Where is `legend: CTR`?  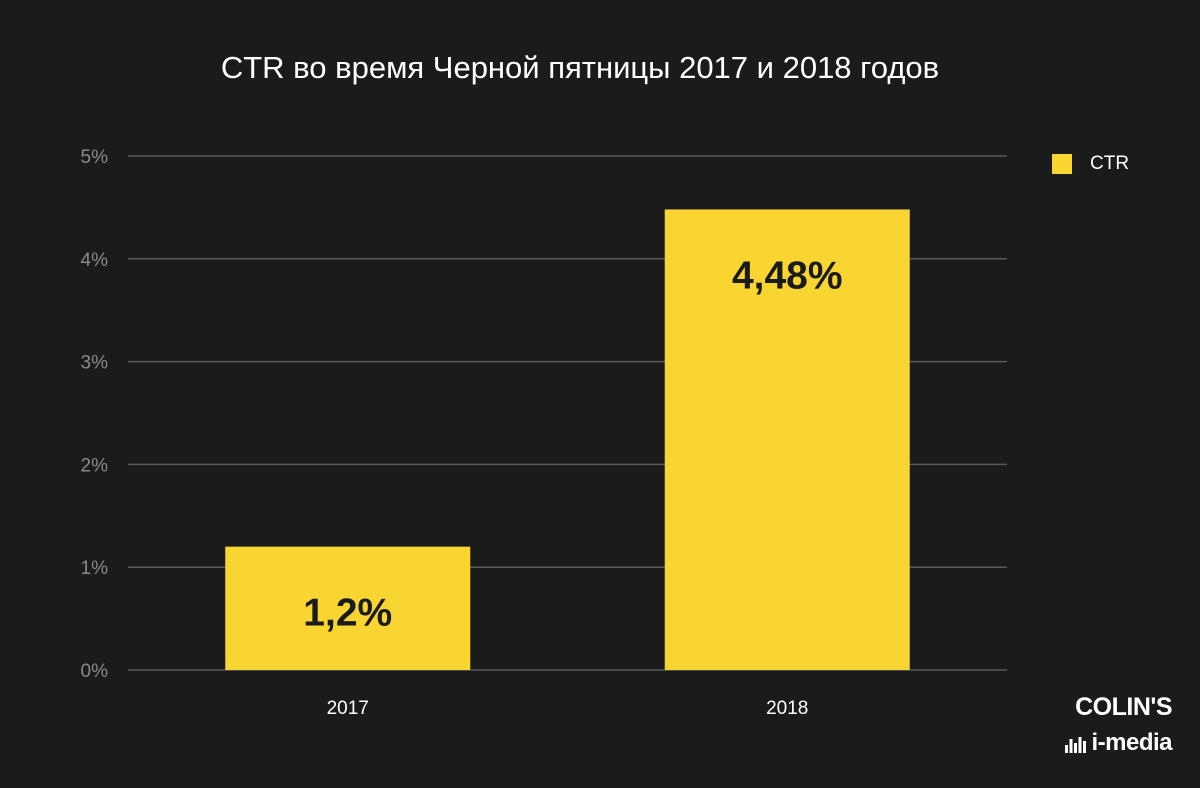 legend: CTR is located at coordinates (1090, 164).